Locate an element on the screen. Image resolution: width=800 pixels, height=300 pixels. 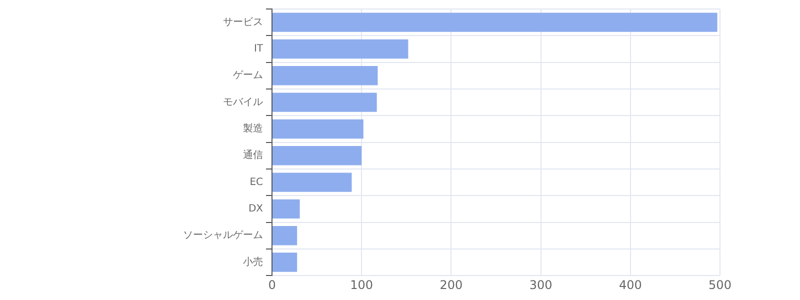
x-tick-label: 400 is located at coordinates (630, 285).